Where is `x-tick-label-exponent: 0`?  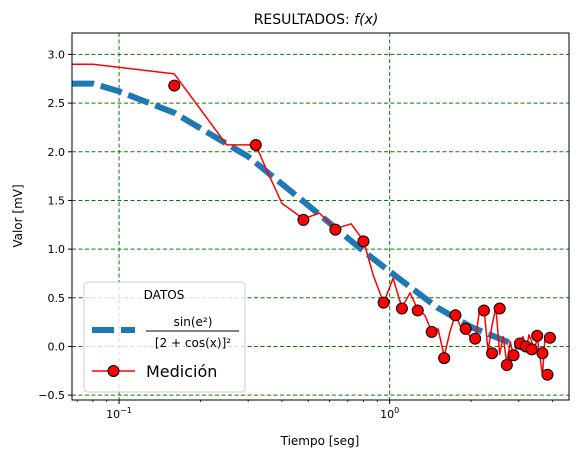
x-tick-label-exponent: 0 is located at coordinates (396, 410).